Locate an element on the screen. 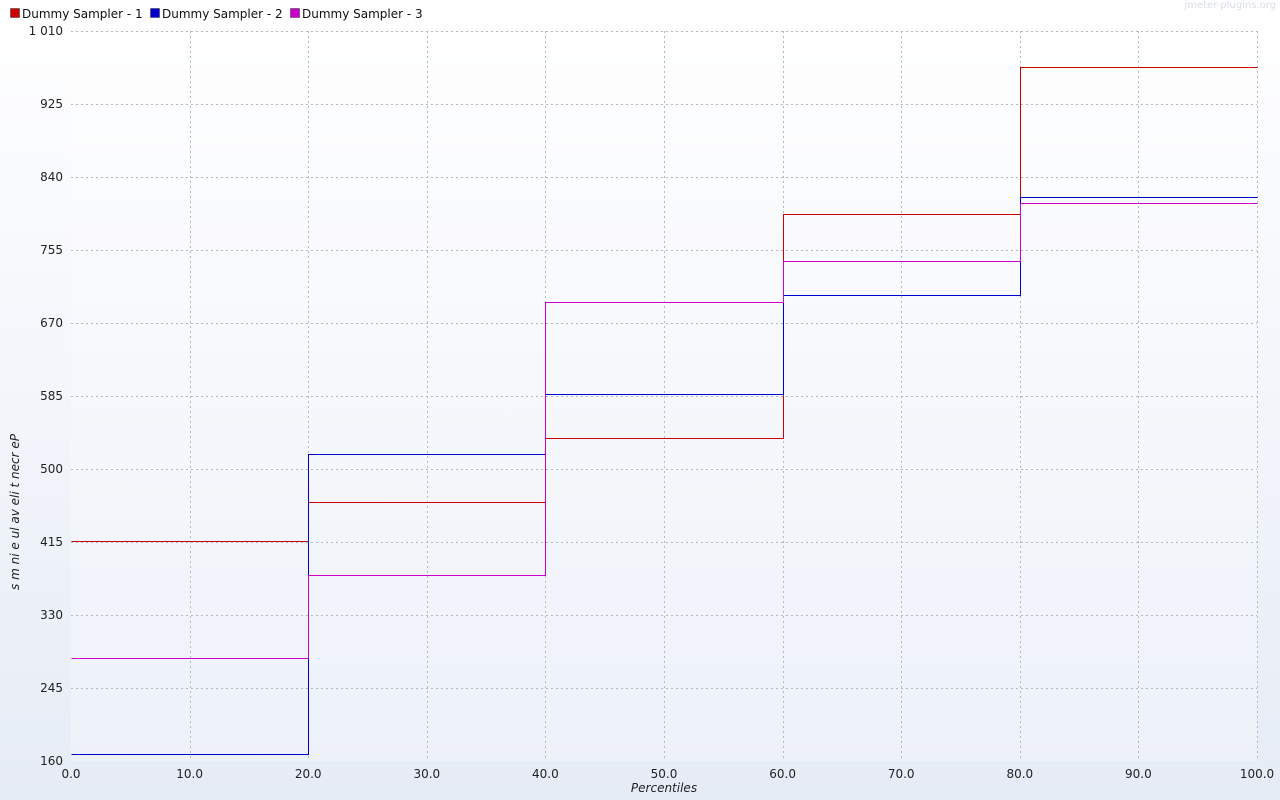  x-tick-label: 10.0 is located at coordinates (189, 774).